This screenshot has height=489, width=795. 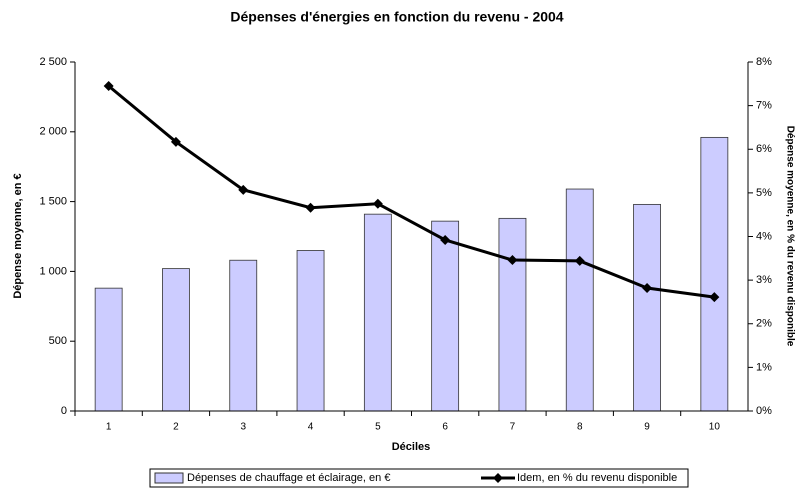 What do you see at coordinates (764, 193) in the screenshot?
I see `y2-tick-label: 5%` at bounding box center [764, 193].